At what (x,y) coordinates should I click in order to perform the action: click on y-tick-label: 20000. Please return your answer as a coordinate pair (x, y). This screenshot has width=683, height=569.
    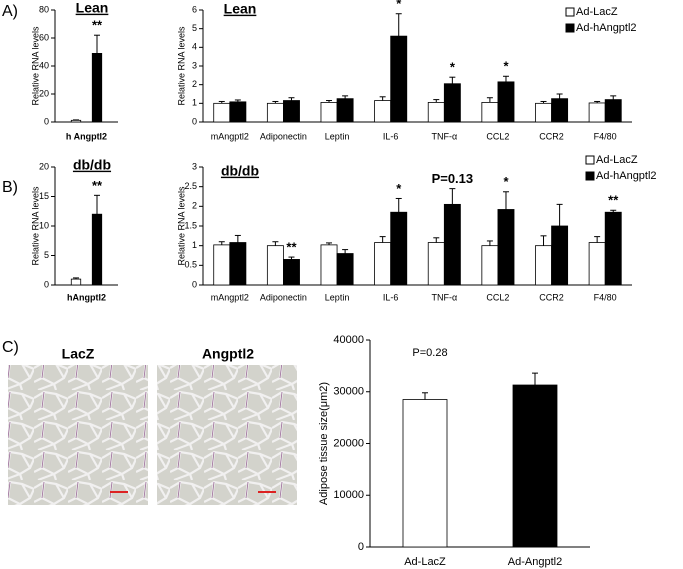
    Looking at the image, I should click on (348, 443).